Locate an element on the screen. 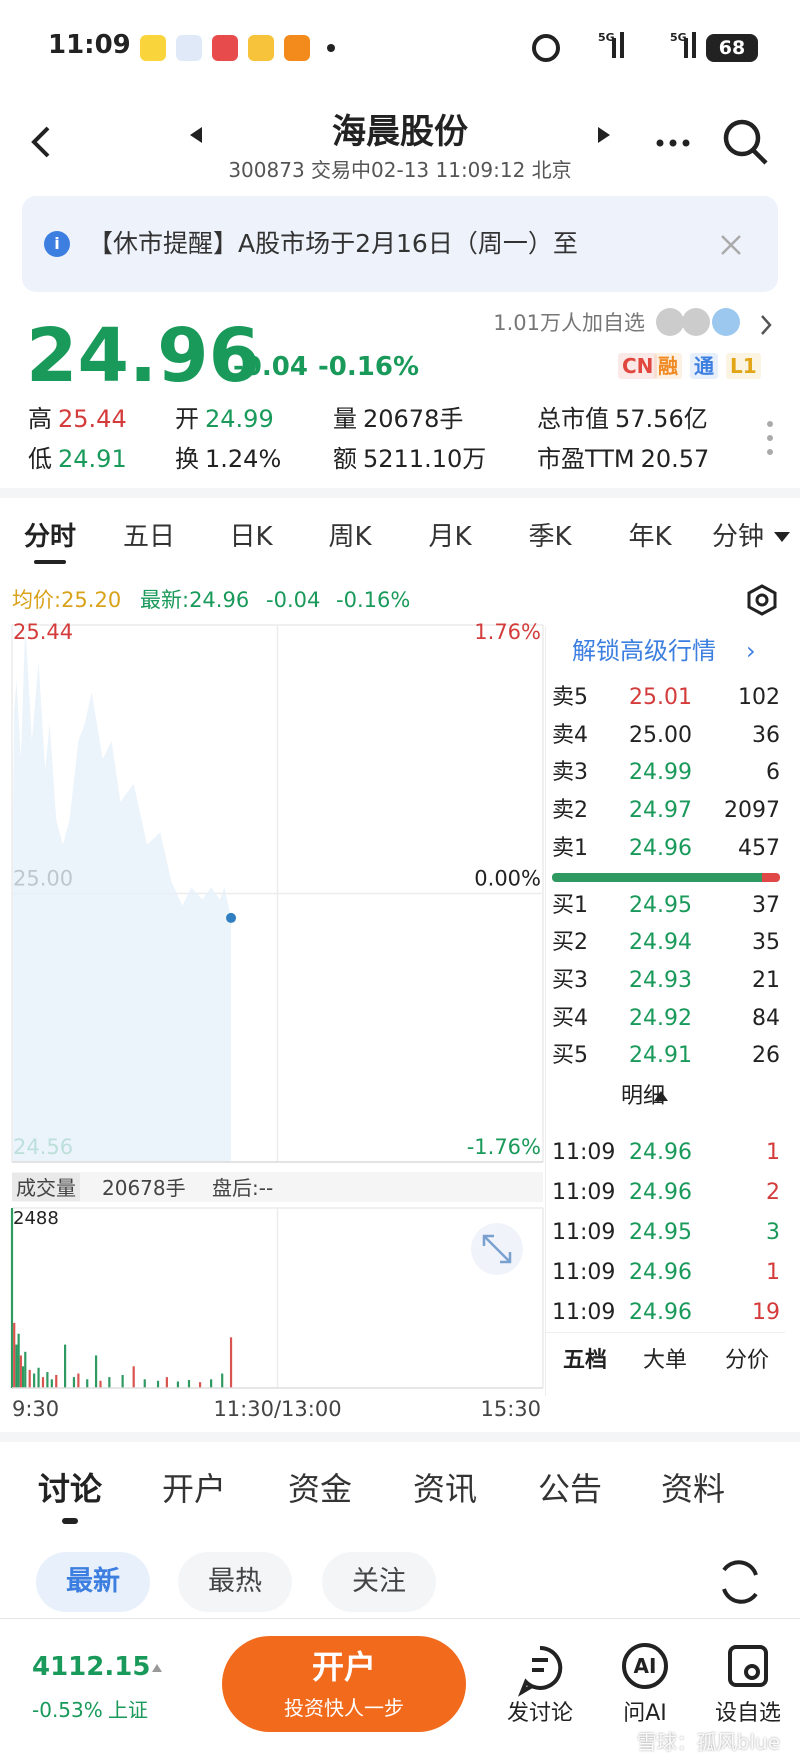  period-tab: 分钟 is located at coordinates (738, 537).